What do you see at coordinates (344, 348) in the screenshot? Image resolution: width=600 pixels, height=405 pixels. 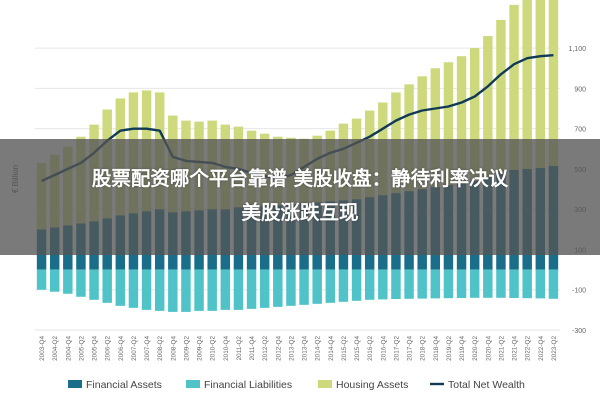 I see `x-tick-label: 2015-Q2` at bounding box center [344, 348].